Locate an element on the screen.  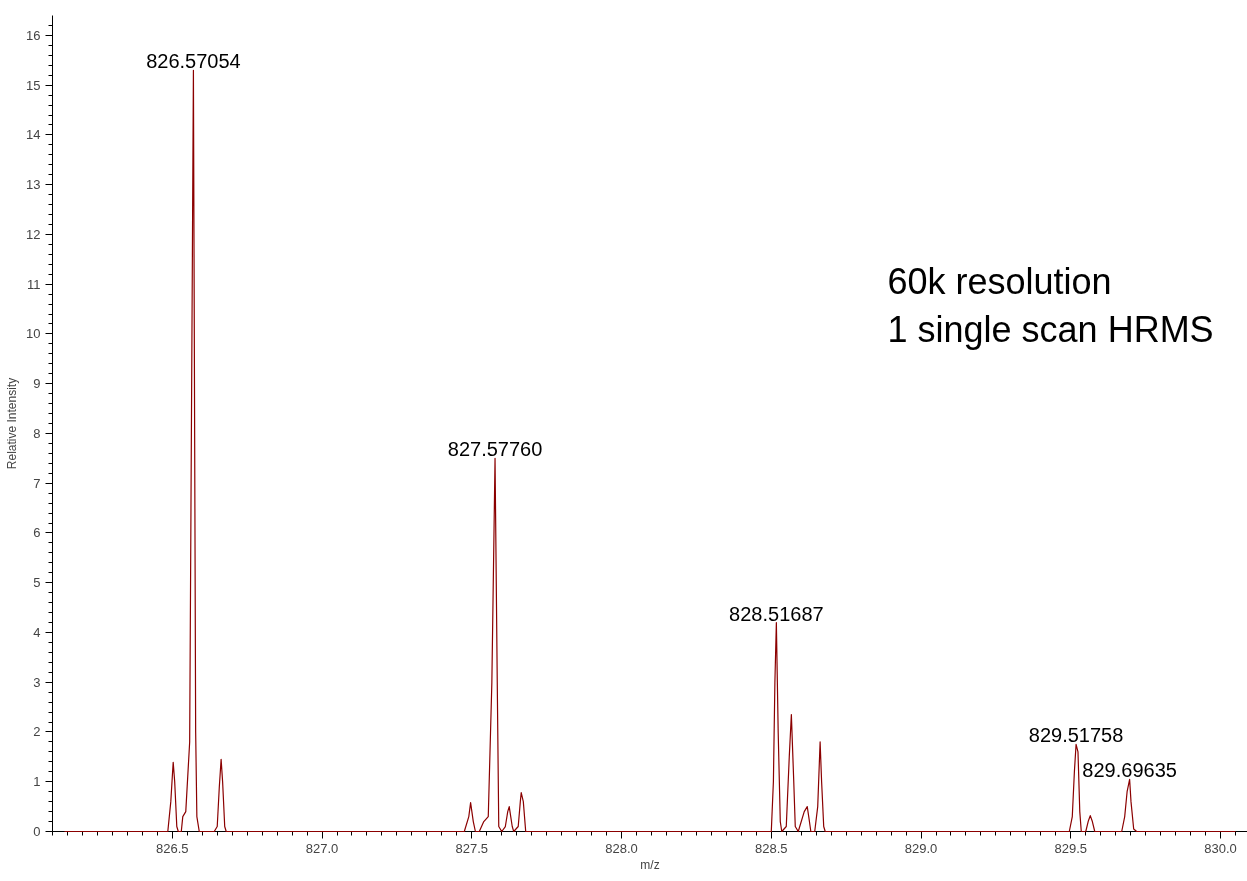
y-tick-label: 2 is located at coordinates (37, 732).